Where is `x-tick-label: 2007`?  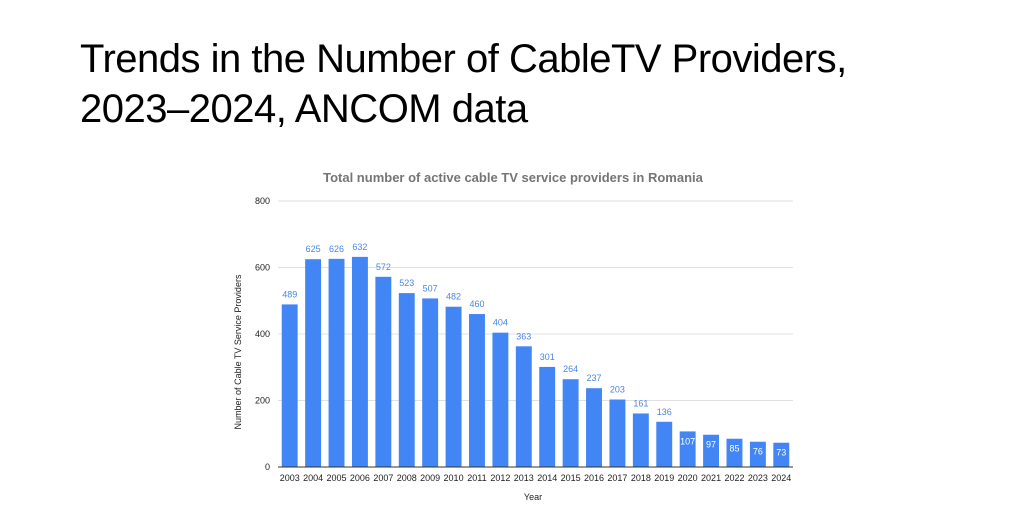
x-tick-label: 2007 is located at coordinates (383, 478).